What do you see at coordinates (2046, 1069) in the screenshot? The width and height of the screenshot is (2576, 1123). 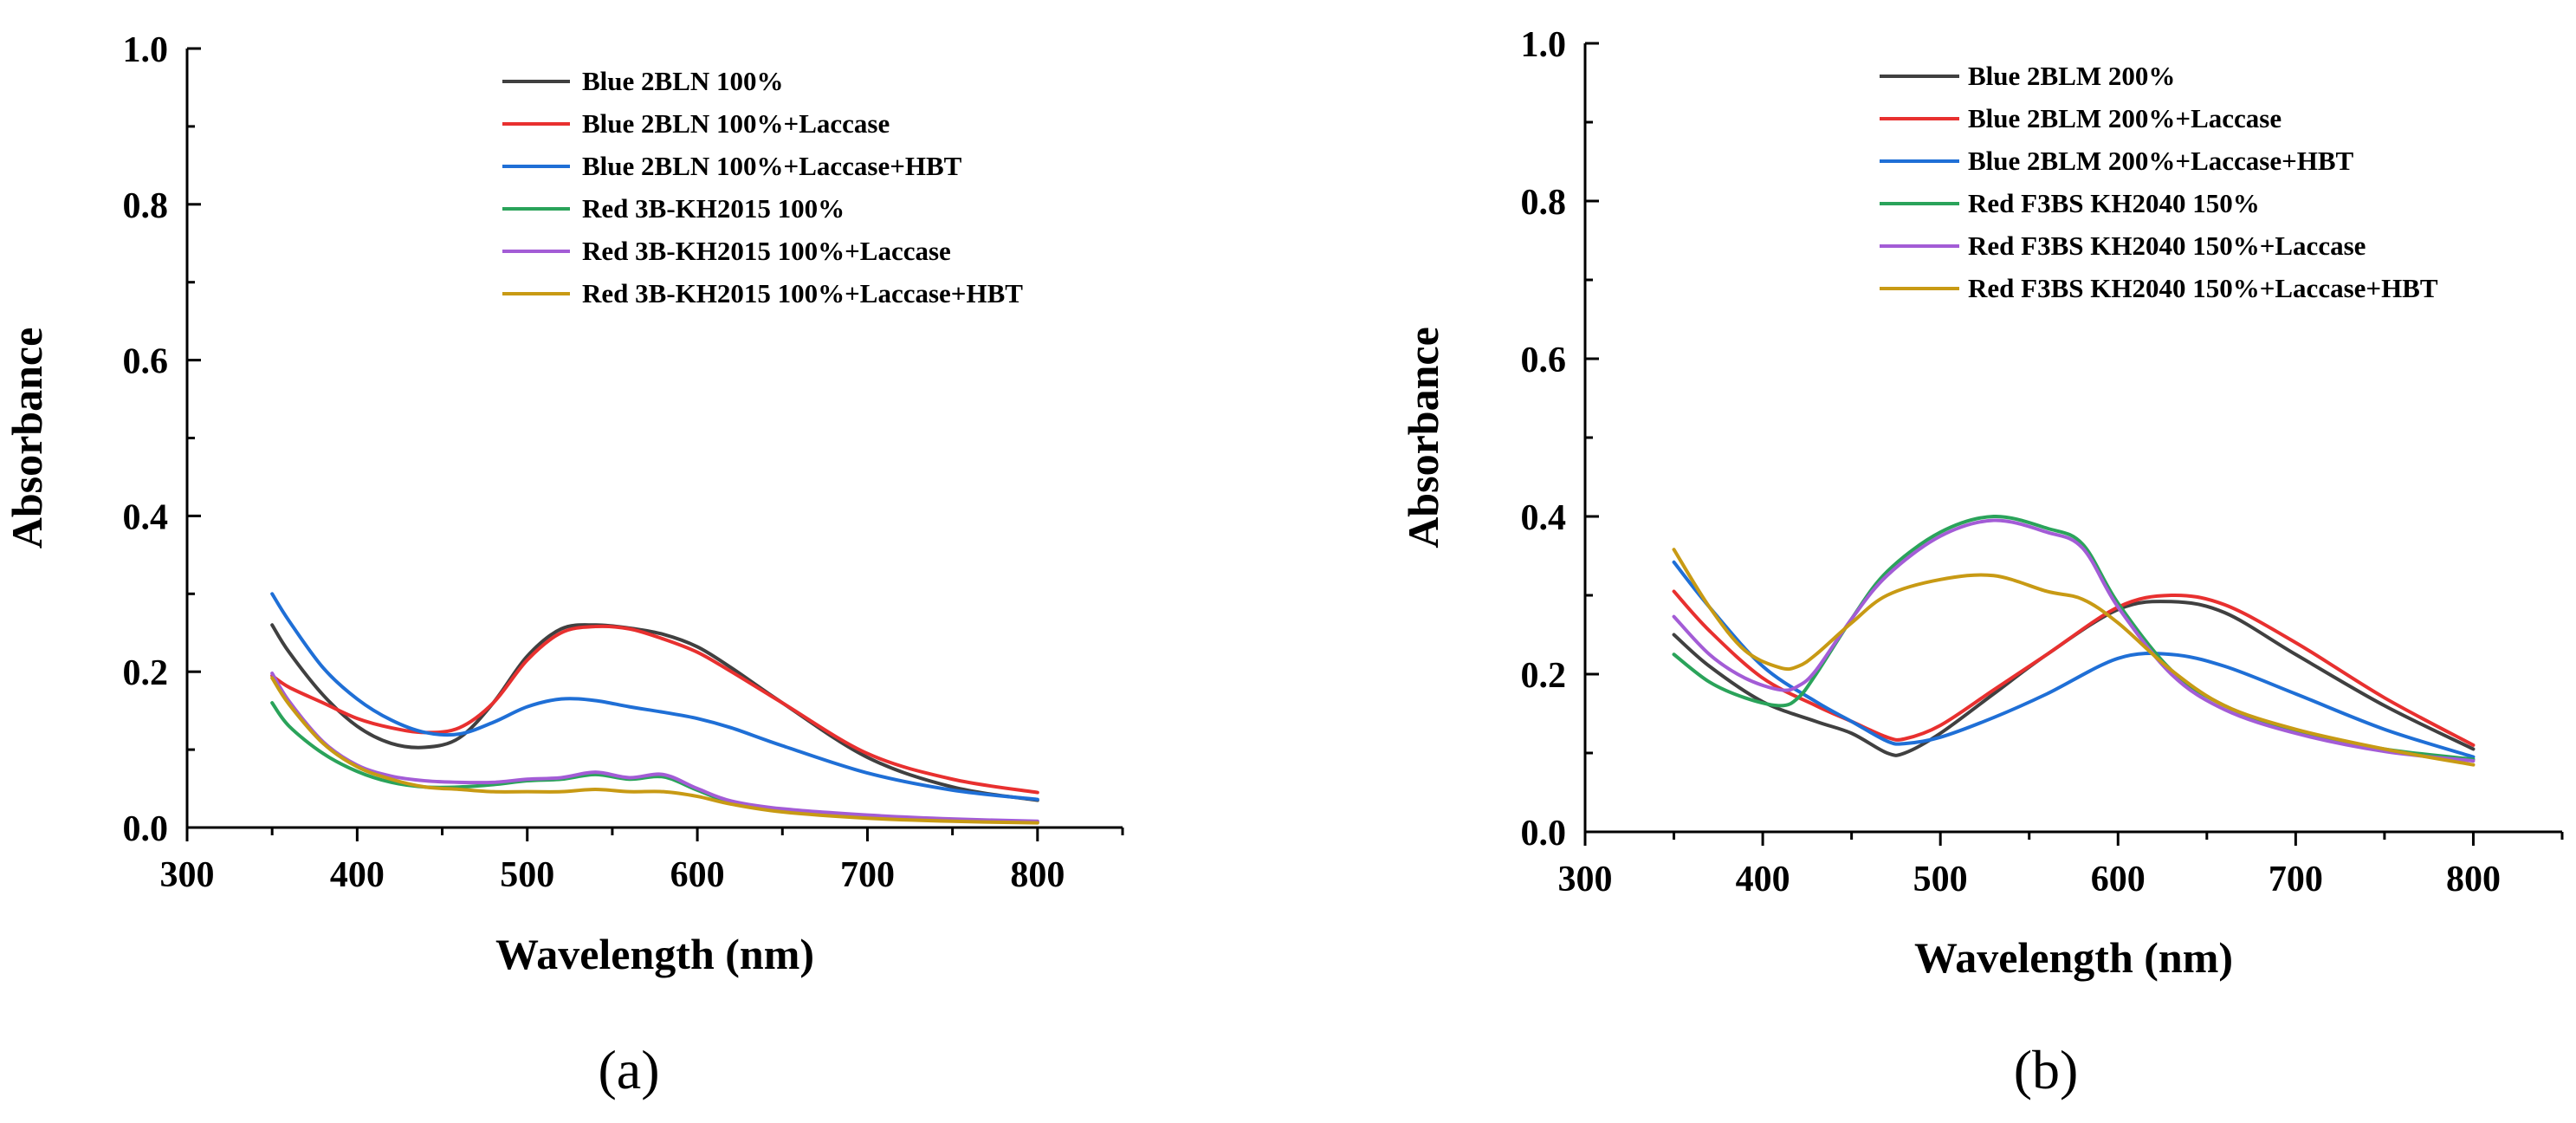 I see `panel-label: (b)` at bounding box center [2046, 1069].